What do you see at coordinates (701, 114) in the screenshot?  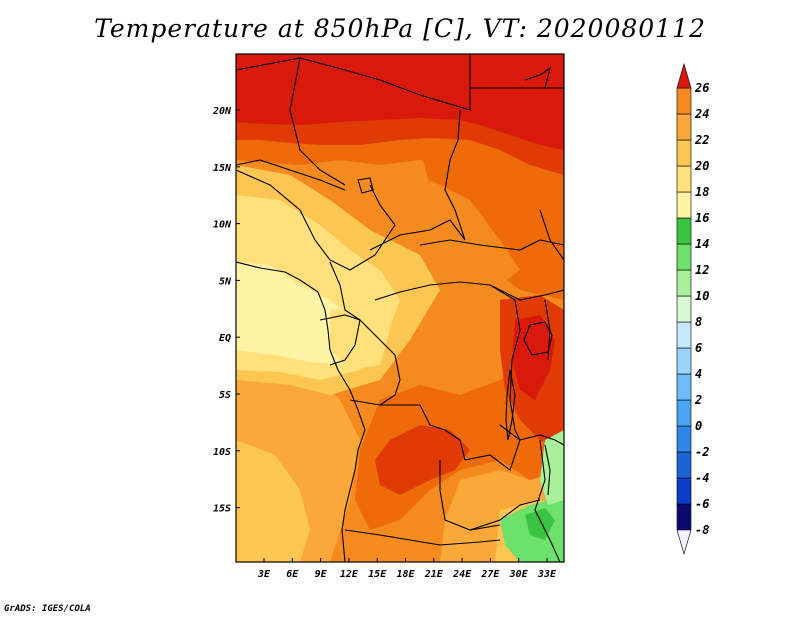 I see `colorbar-label: 24` at bounding box center [701, 114].